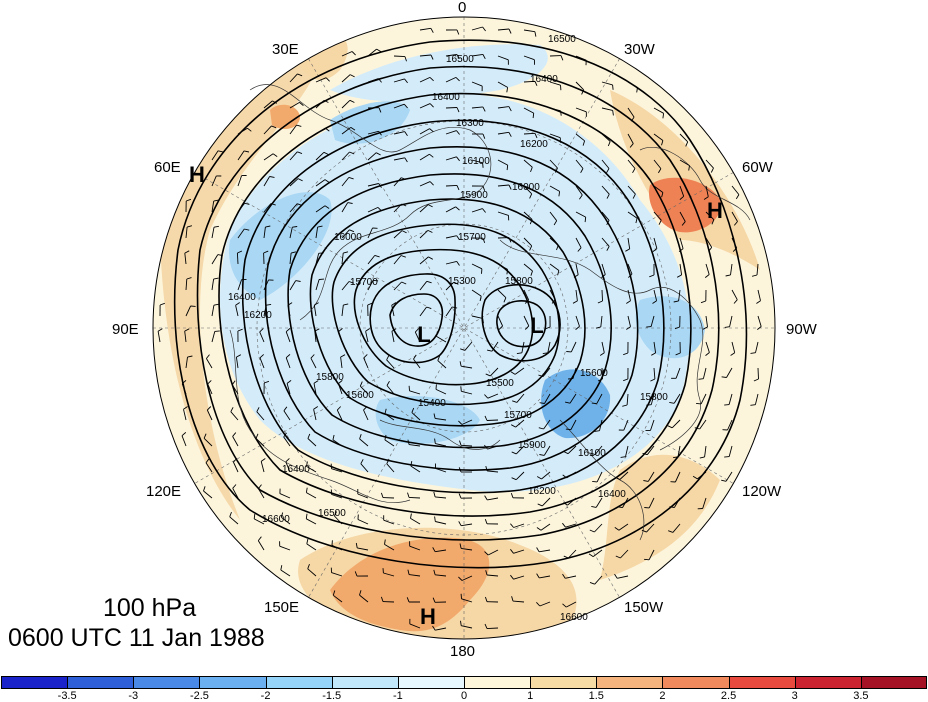 Image resolution: width=928 pixels, height=702 pixels. Describe the element at coordinates (67, 696) in the screenshot. I see `colorbar-tick-label: -3.5` at that location.